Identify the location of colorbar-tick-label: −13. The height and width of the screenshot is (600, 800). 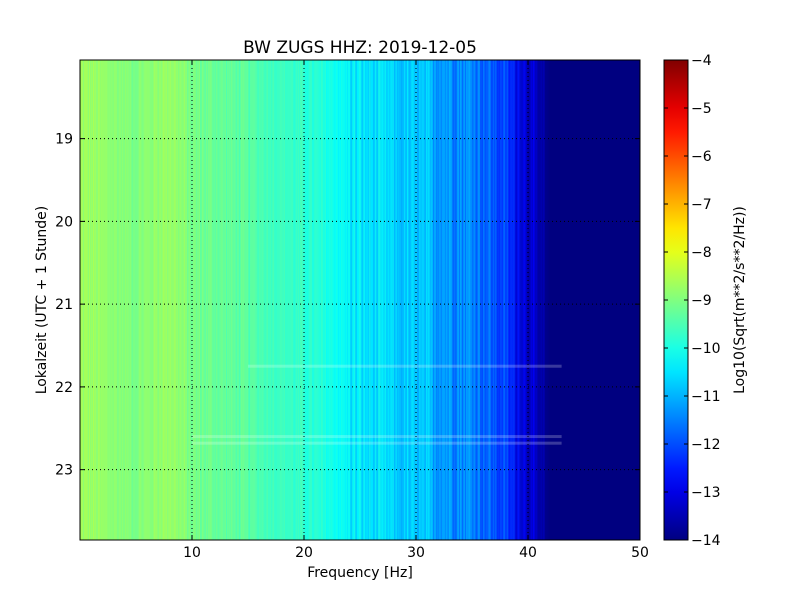
(706, 493).